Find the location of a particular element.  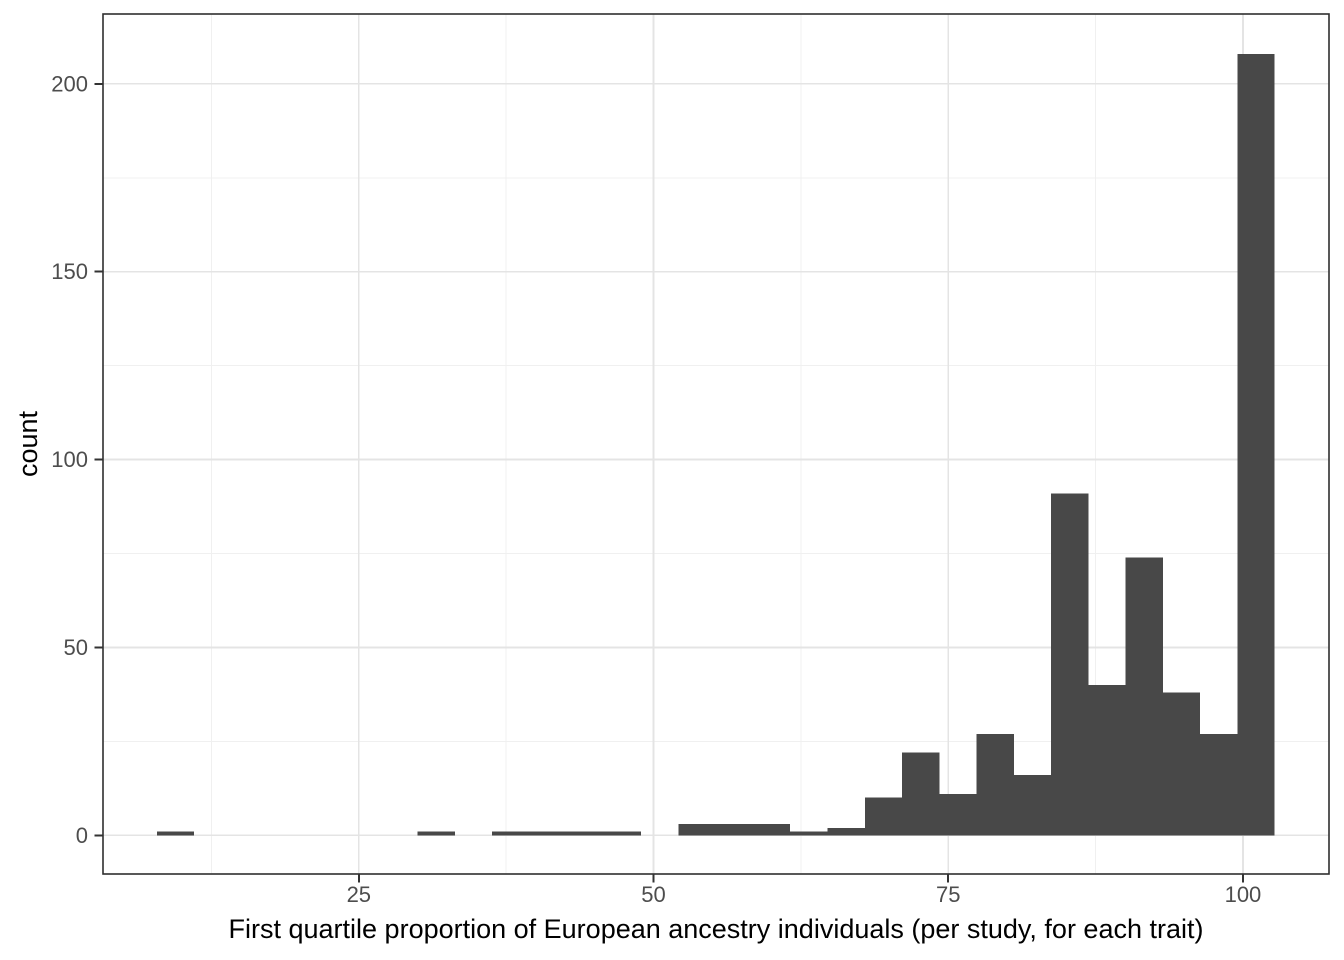

y-tick-label: 200 is located at coordinates (69, 83).